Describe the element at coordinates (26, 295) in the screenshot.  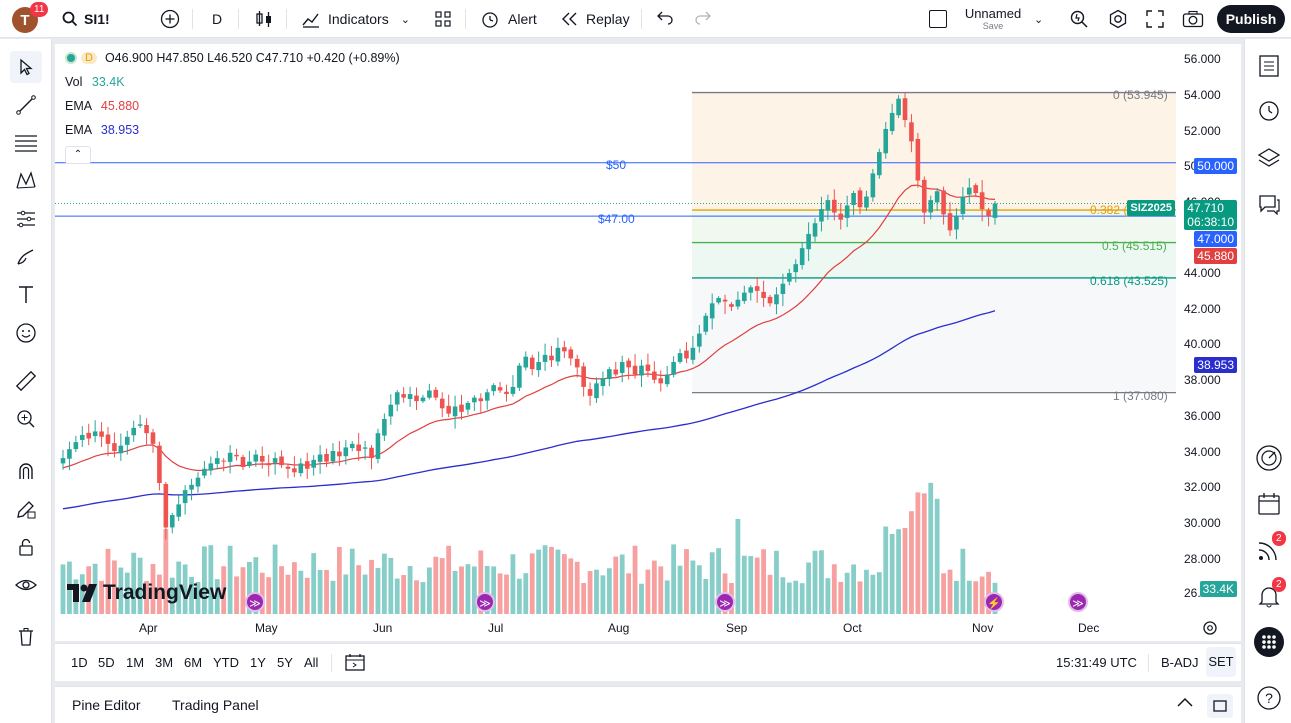
I see `text-tool` at that location.